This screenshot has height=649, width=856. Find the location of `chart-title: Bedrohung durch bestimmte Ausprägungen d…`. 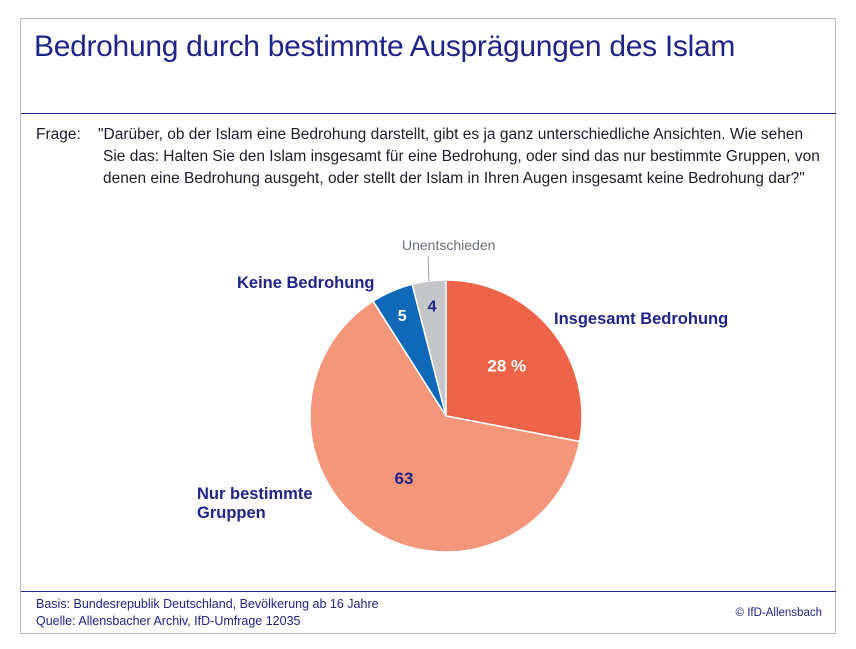

chart-title: Bedrohung durch bestimmte Ausprägungen d… is located at coordinates (385, 46).